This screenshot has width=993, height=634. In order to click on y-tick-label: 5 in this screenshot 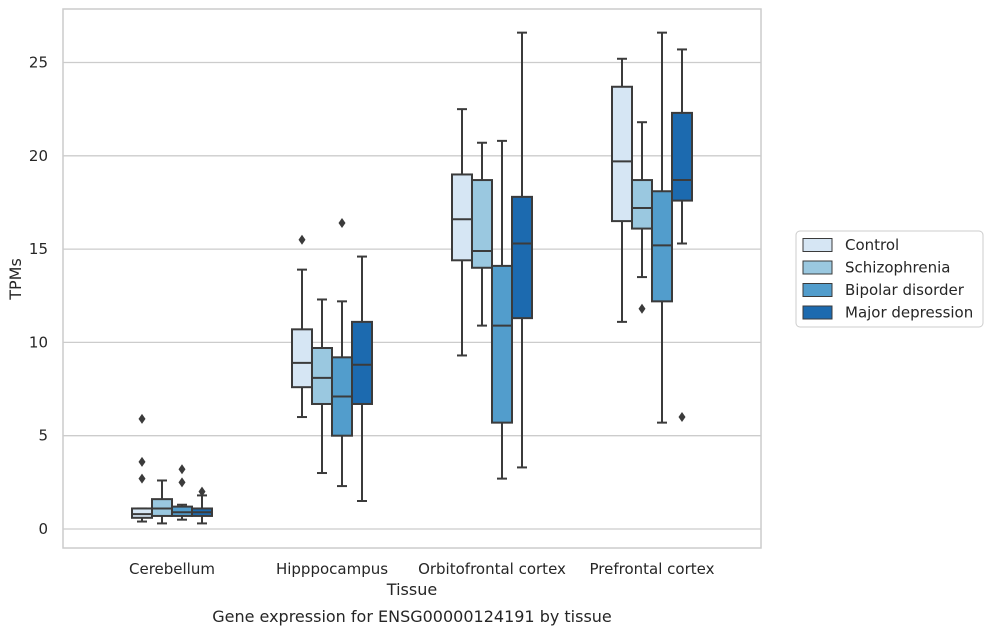, I will do `click(43, 436)`.